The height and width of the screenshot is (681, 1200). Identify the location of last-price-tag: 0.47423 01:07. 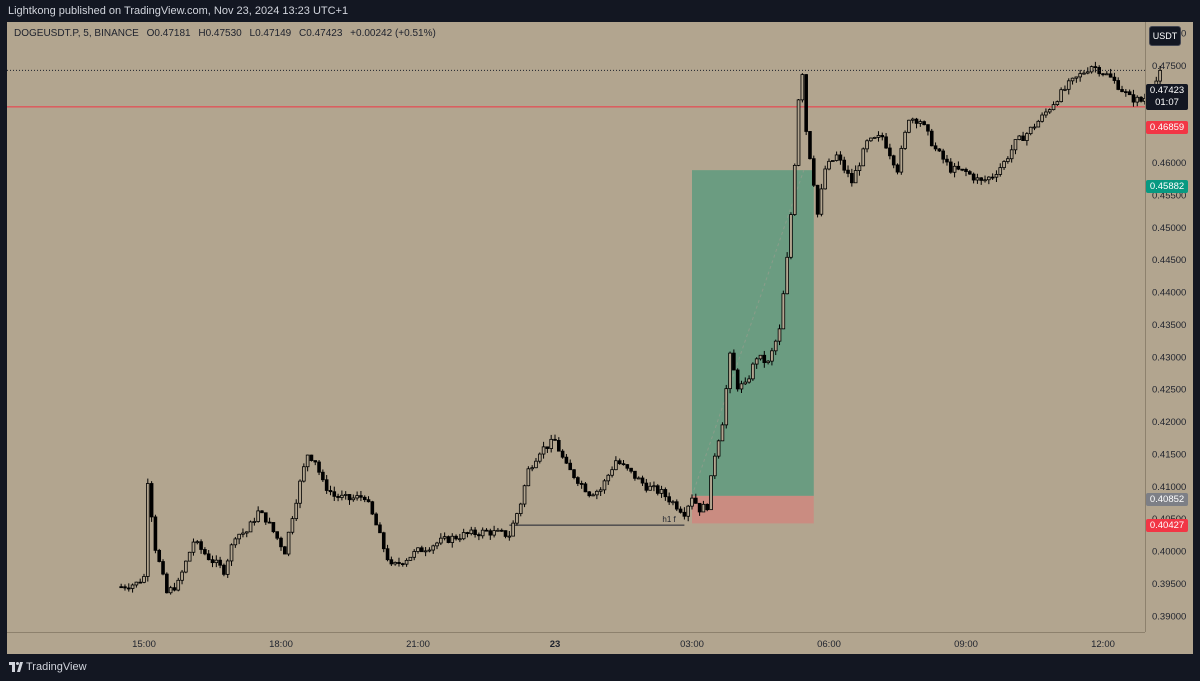
(1167, 97).